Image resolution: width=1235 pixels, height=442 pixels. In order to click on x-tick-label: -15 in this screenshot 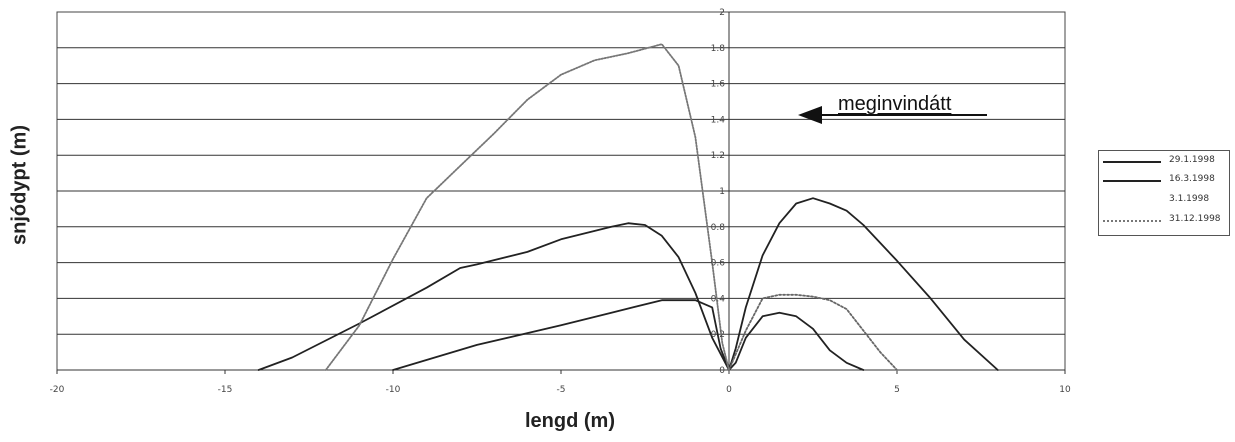, I will do `click(225, 390)`.